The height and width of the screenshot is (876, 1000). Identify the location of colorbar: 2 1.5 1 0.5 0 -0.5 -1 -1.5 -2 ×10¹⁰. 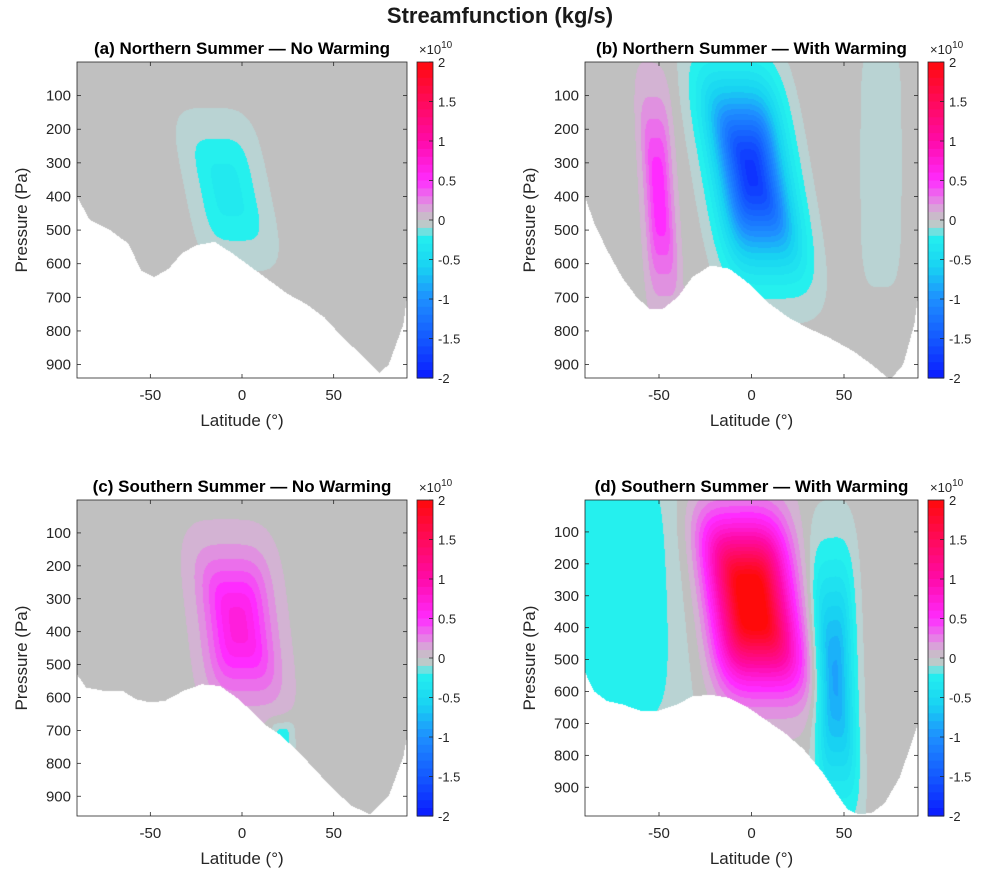
(438, 651).